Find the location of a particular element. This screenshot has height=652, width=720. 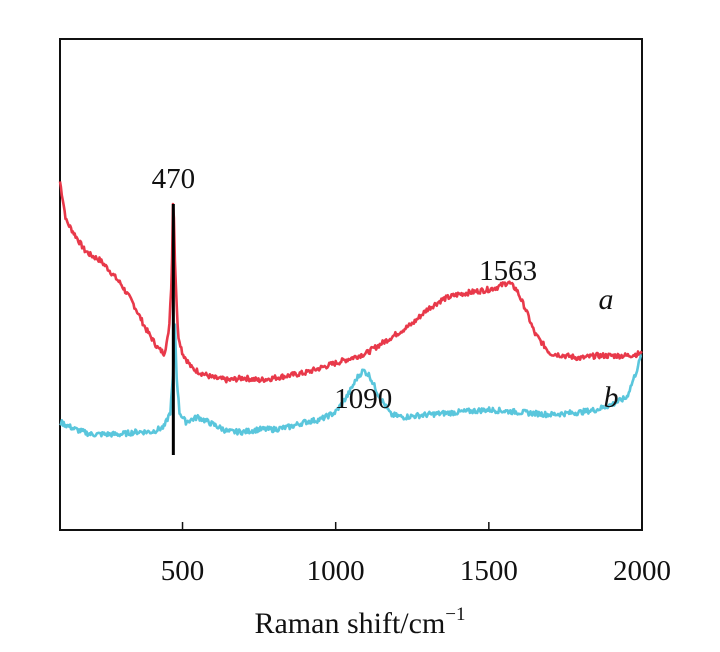

x-tick-label-2000: 2000 is located at coordinates (642, 571).